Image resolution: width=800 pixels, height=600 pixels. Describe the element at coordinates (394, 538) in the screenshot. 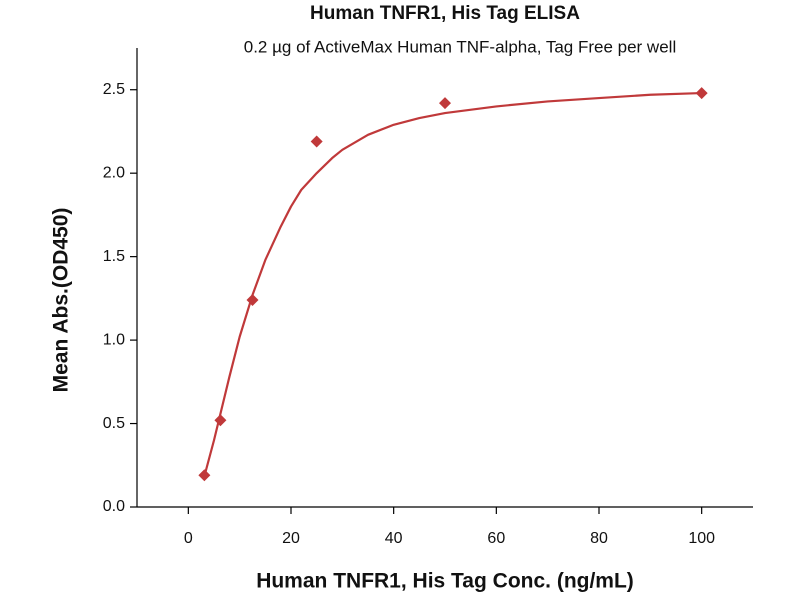

I see `x-tick-label: 40` at that location.